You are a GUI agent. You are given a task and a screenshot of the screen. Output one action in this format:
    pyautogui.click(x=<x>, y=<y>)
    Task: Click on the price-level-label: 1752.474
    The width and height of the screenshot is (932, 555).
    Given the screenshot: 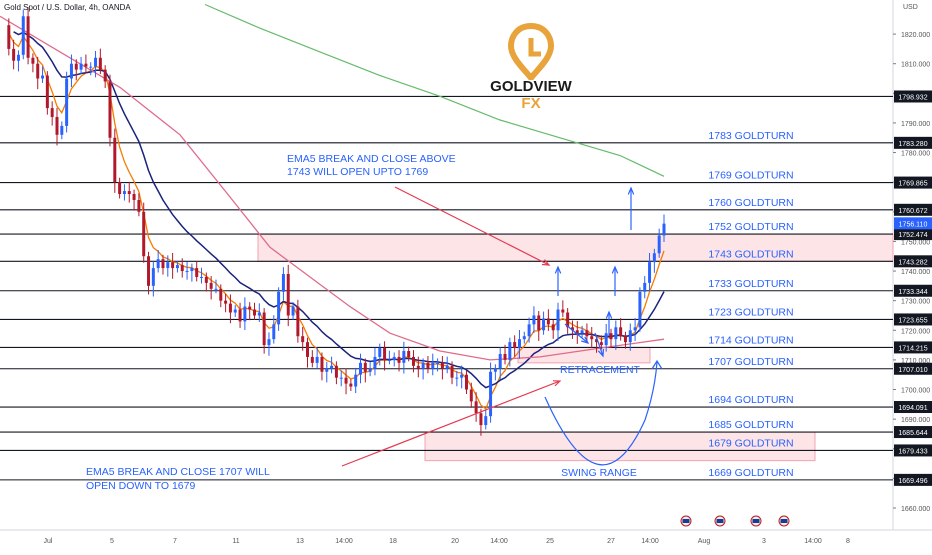 What is the action you would take?
    pyautogui.click(x=912, y=235)
    